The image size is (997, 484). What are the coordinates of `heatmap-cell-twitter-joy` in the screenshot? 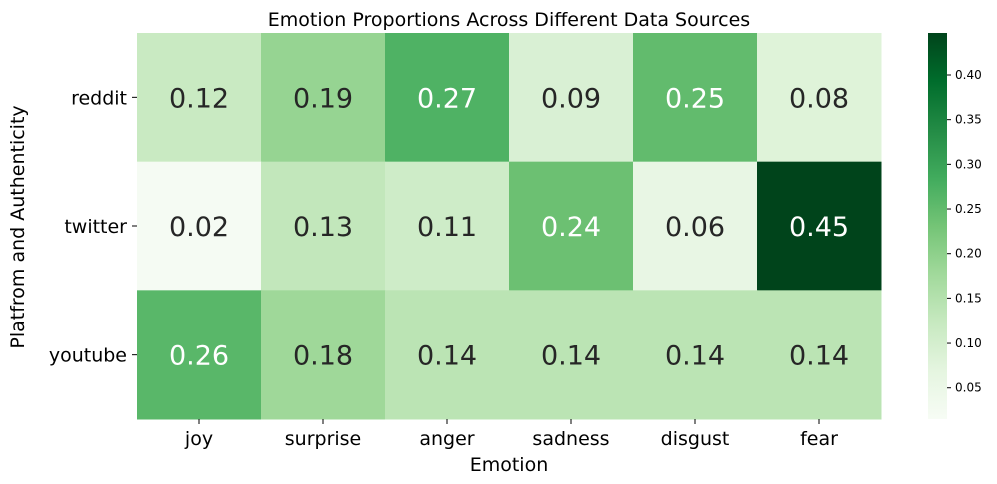 It's located at (199, 226).